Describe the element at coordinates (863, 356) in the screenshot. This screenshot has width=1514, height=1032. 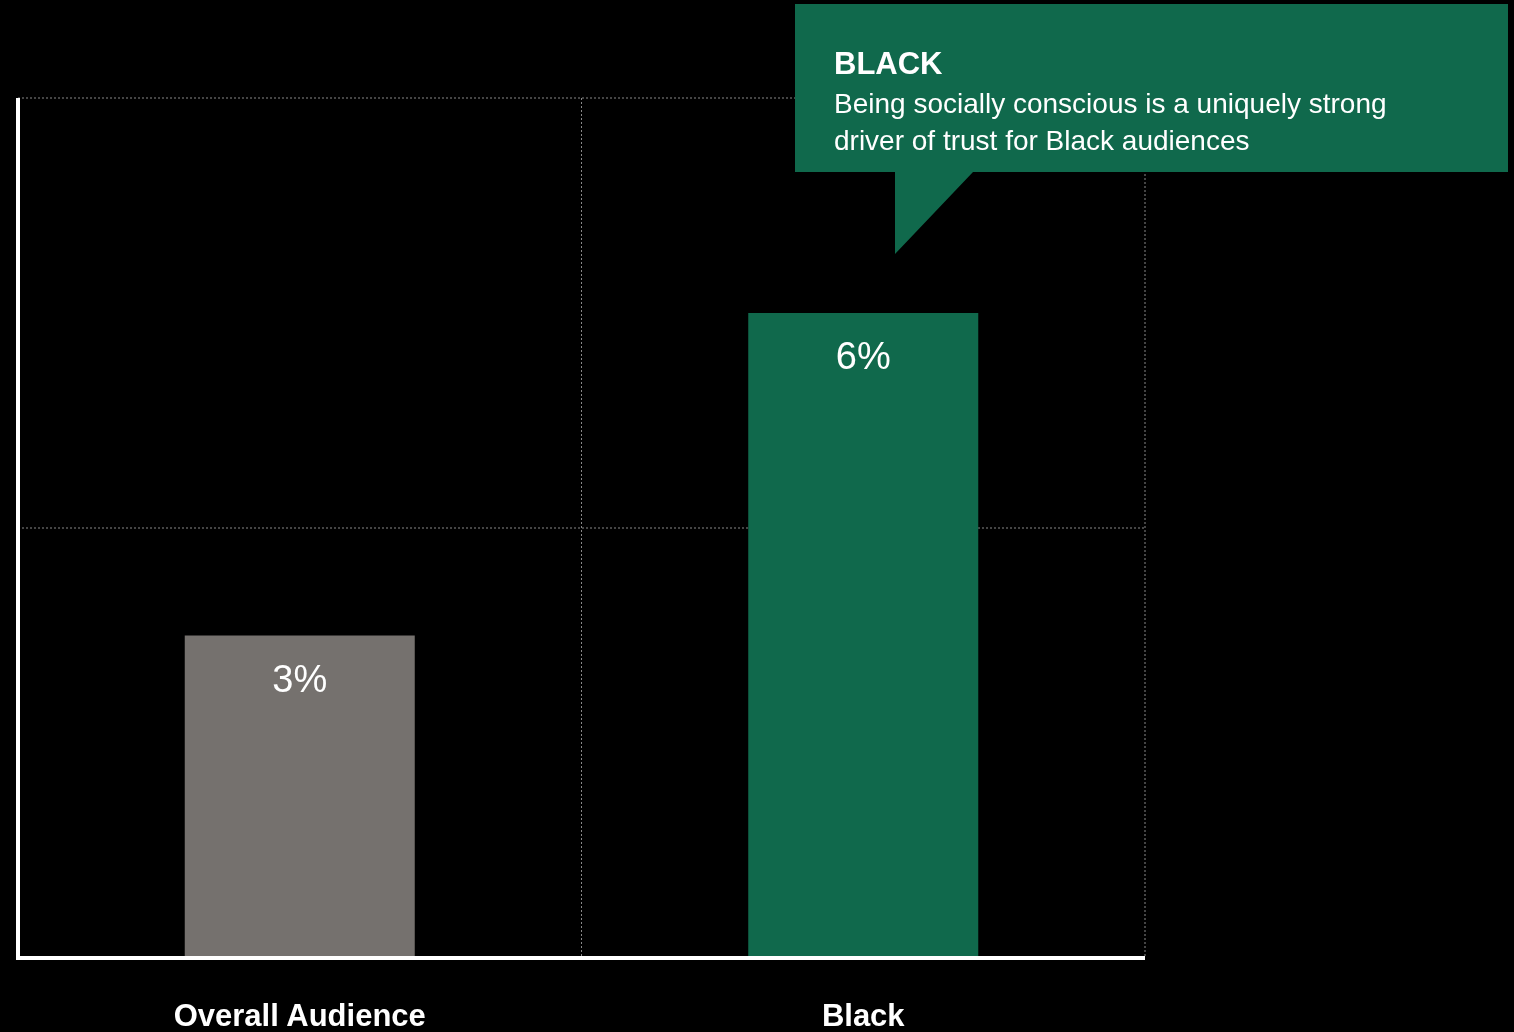
I see `data-label: 6%` at that location.